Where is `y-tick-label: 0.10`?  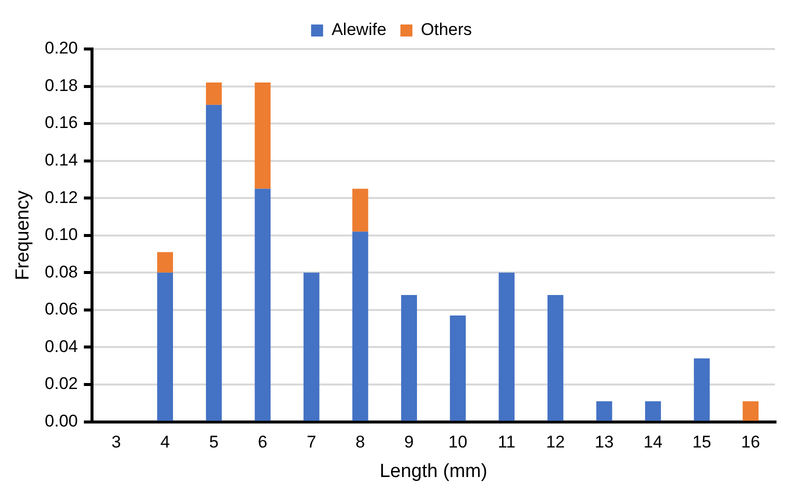 y-tick-label: 0.10 is located at coordinates (61, 234).